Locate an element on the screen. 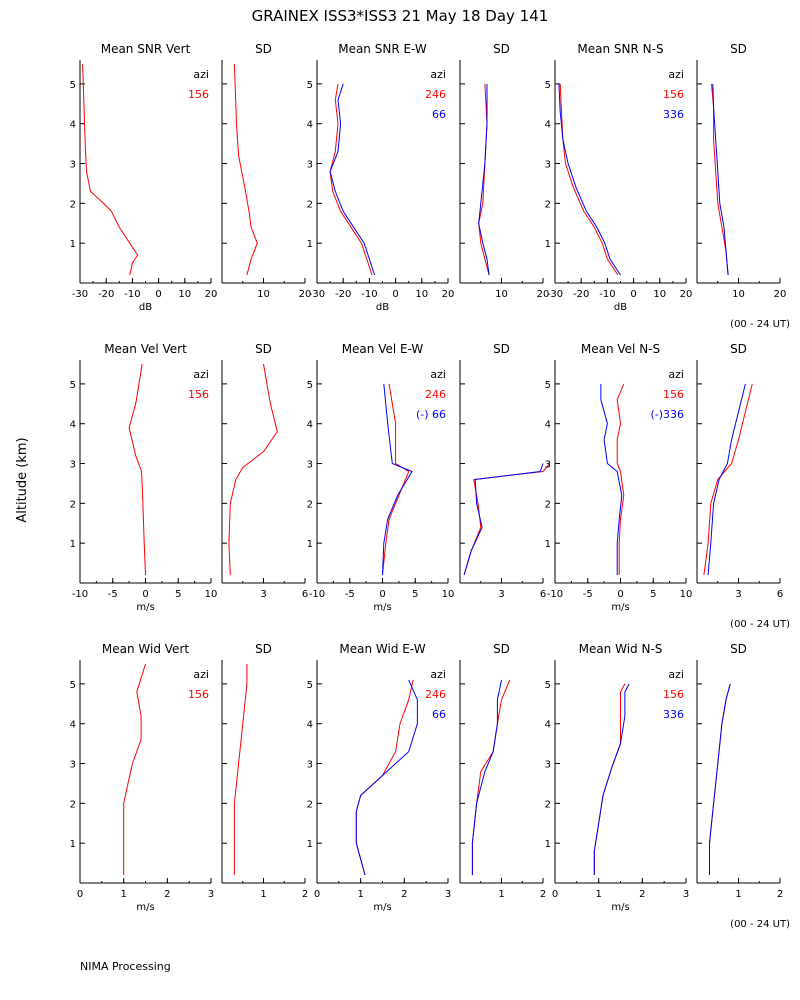  panel-wid-1: Mean Wid Vert 0 1 2 3 1 2 3 4 5 m/s azi 156 is located at coordinates (142, 777).